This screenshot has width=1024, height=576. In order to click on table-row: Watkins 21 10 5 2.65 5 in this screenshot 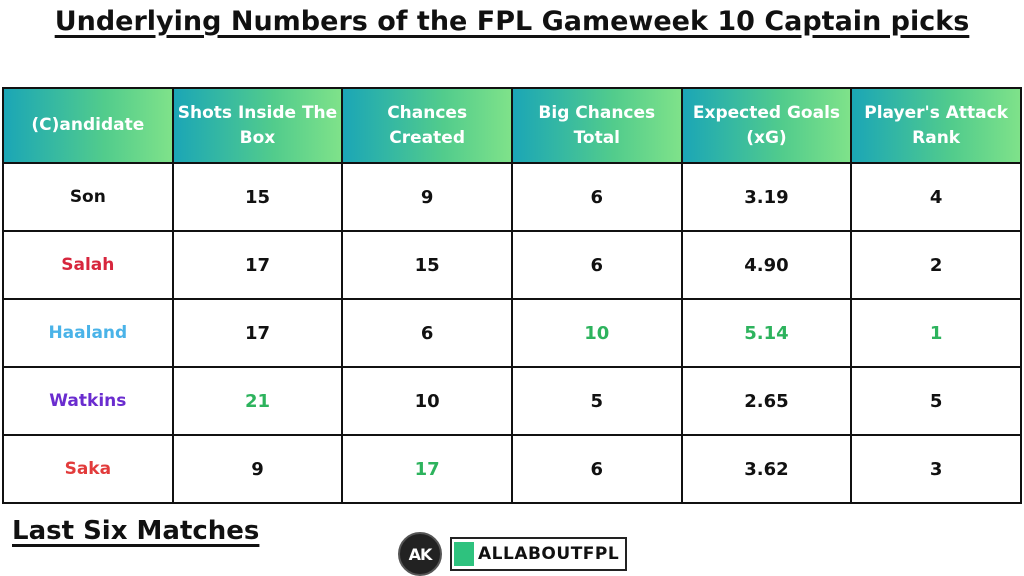, I will do `click(512, 401)`.